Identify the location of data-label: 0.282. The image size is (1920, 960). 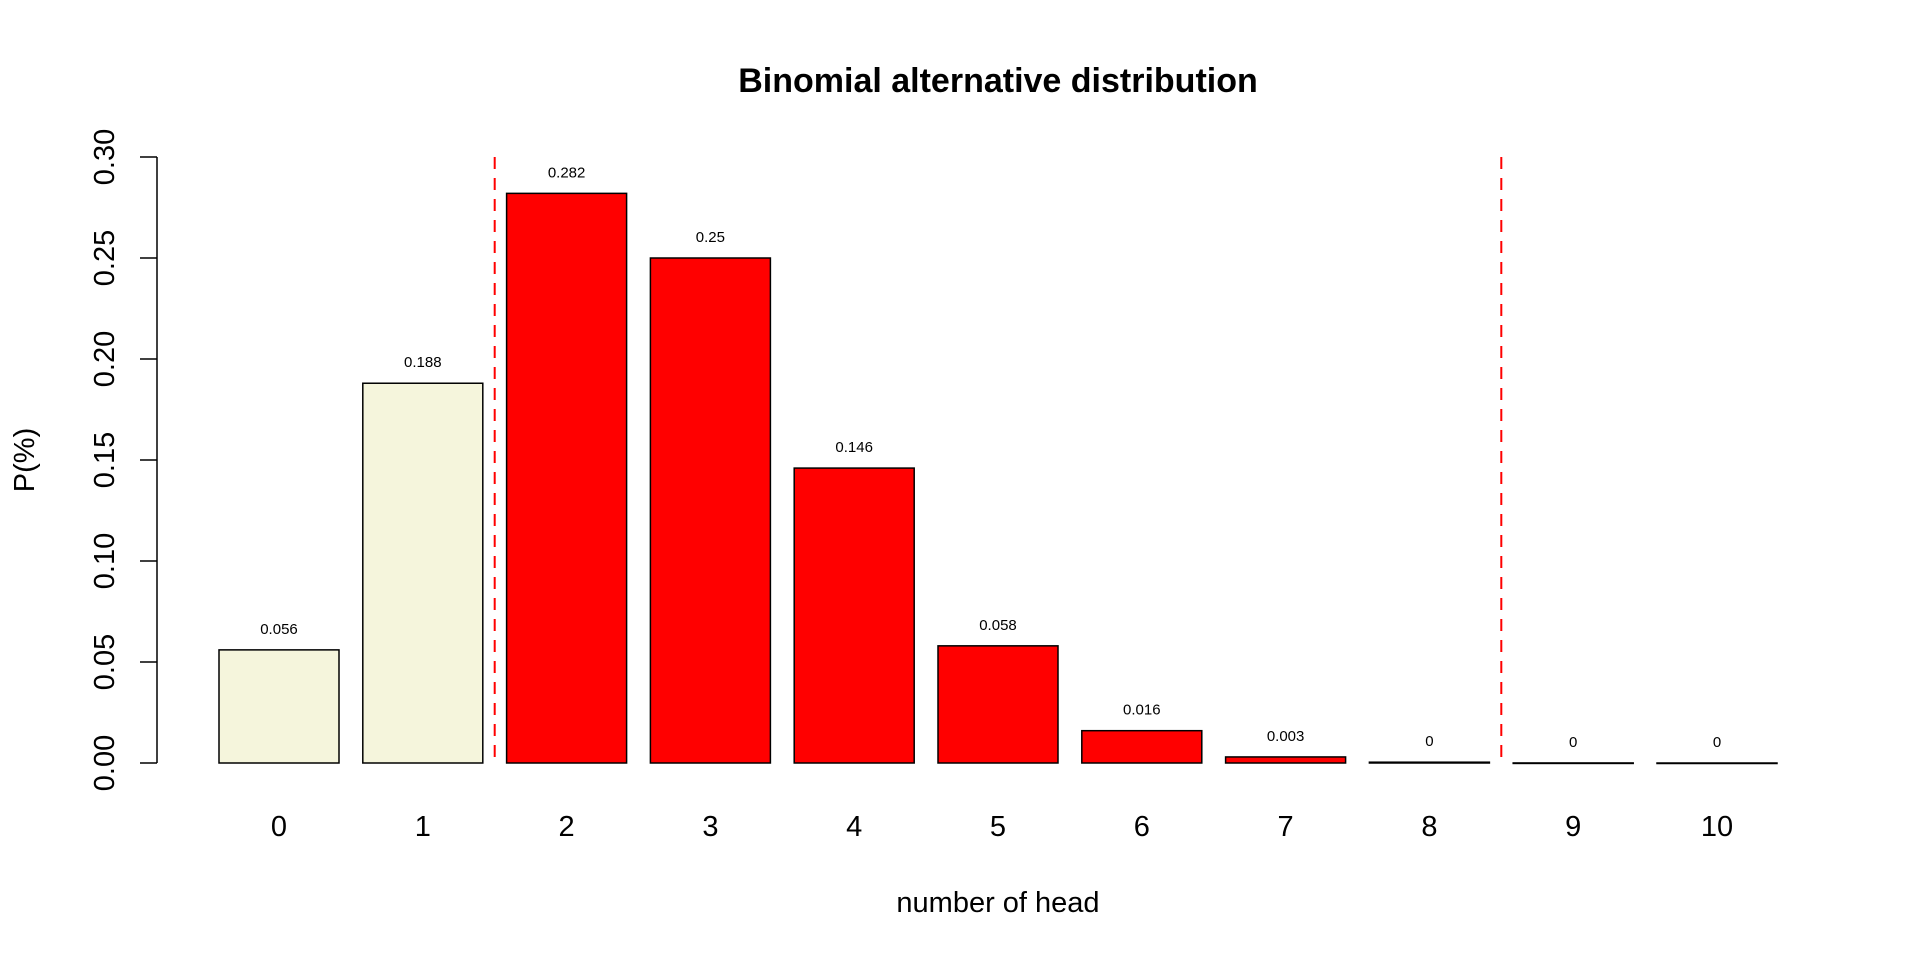
(567, 172).